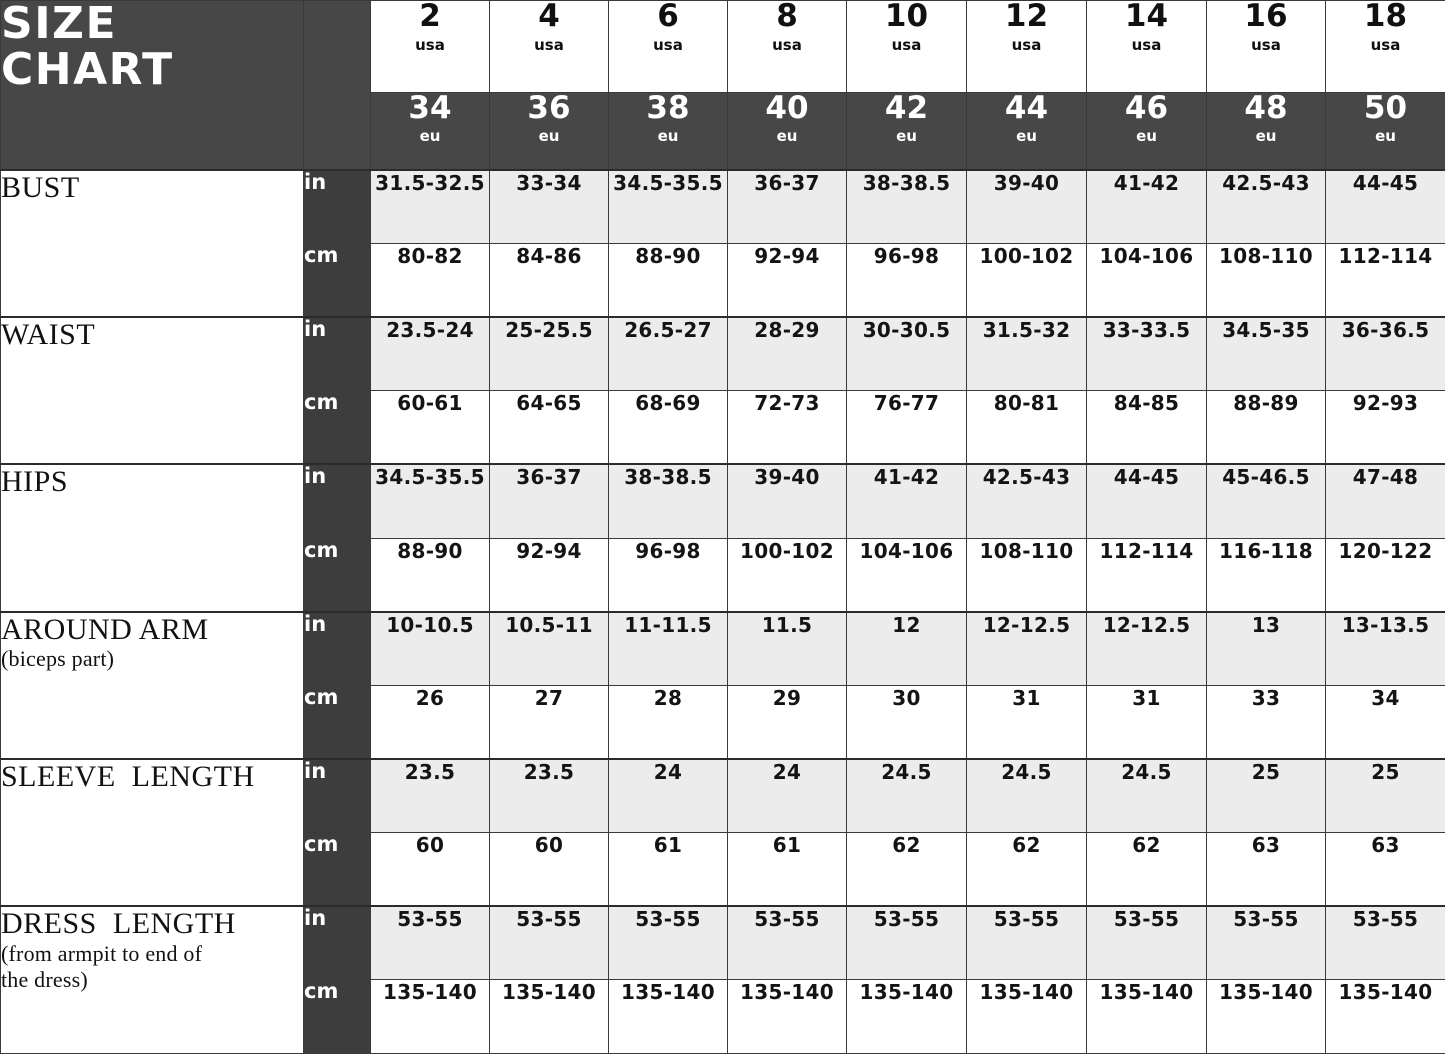 The height and width of the screenshot is (1054, 1445). What do you see at coordinates (1146, 795) in the screenshot?
I see `value-sleeve-length-in-size-14: 24.5` at bounding box center [1146, 795].